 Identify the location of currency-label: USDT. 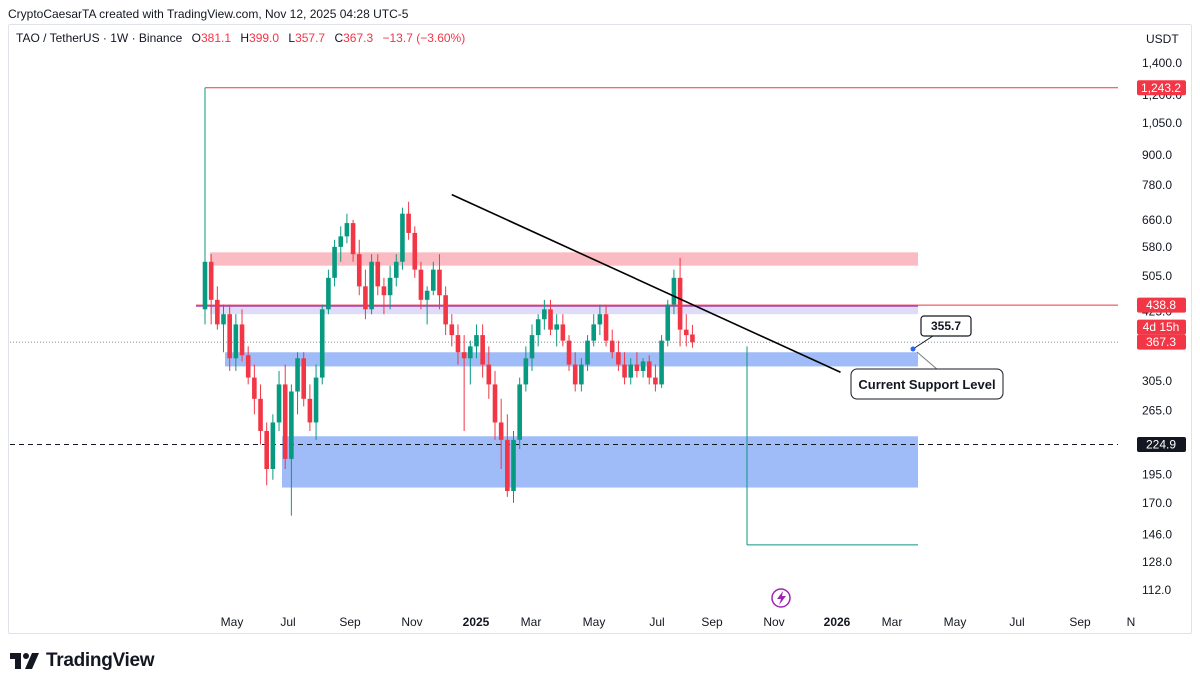
(1162, 39).